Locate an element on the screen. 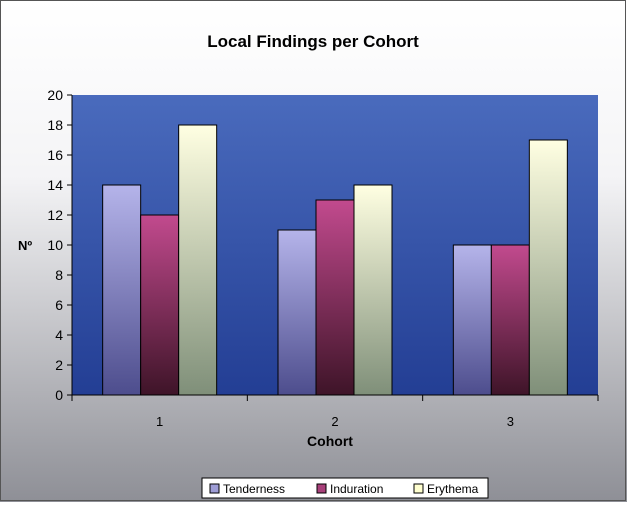 The height and width of the screenshot is (507, 627). y-tick-label: 10 is located at coordinates (55, 245).